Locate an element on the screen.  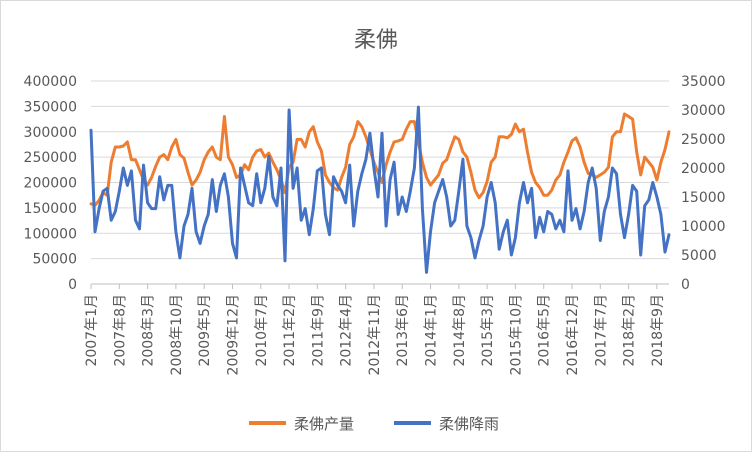
right-tick-label: 5000 is located at coordinates (699, 256).